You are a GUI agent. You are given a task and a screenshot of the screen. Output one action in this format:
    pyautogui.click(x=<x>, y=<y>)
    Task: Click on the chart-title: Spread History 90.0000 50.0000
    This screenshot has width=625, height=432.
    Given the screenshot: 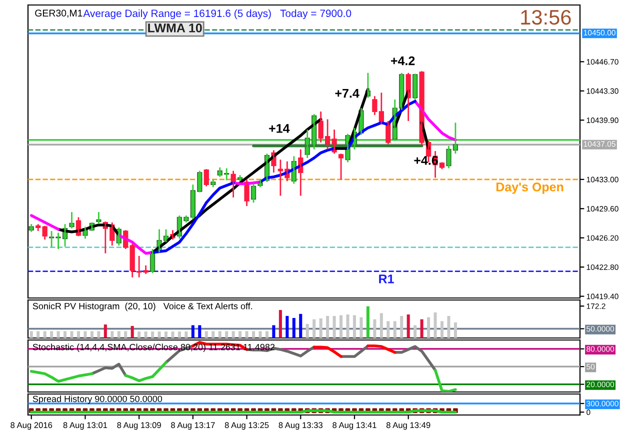 What is the action you would take?
    pyautogui.click(x=97, y=399)
    